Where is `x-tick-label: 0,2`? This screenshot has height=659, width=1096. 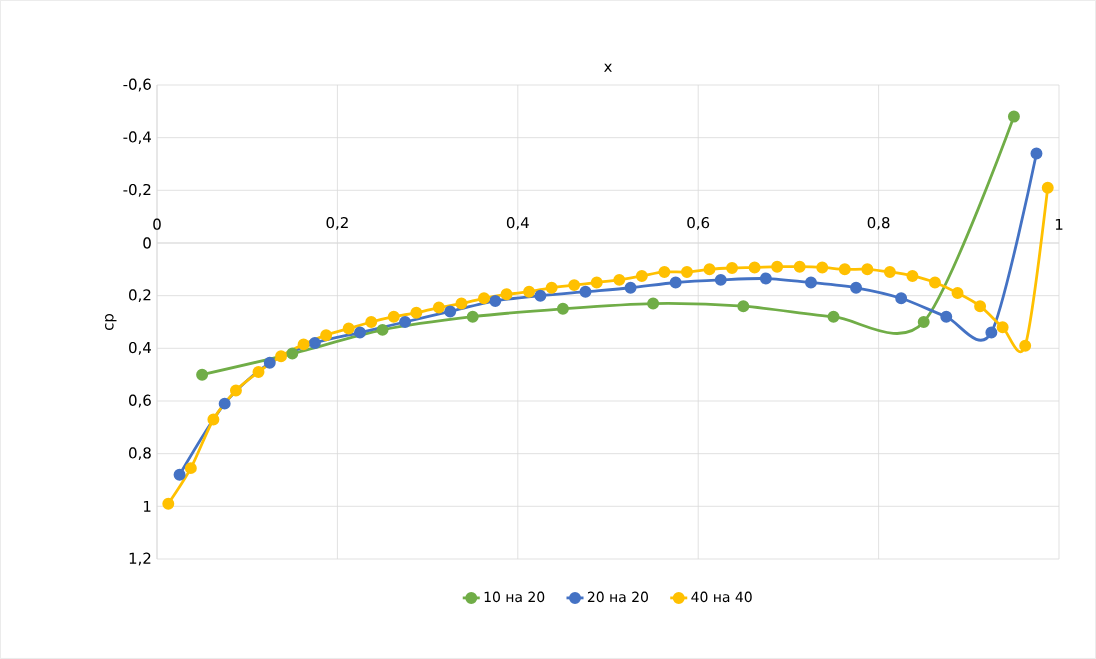
x-tick-label: 0,2 is located at coordinates (337, 223).